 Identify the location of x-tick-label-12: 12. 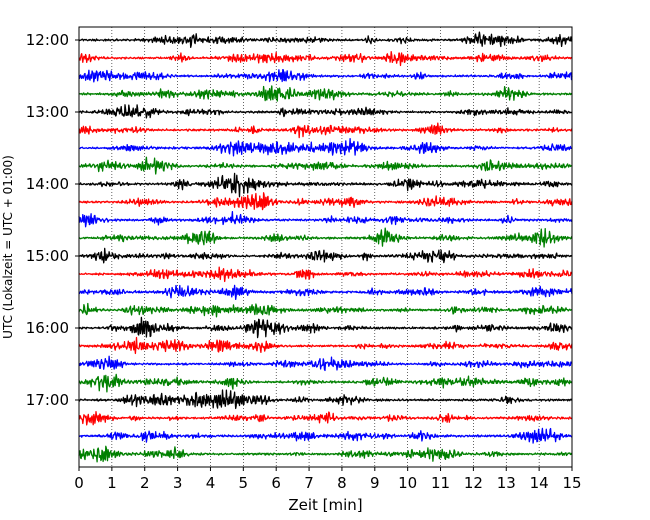
(473, 483).